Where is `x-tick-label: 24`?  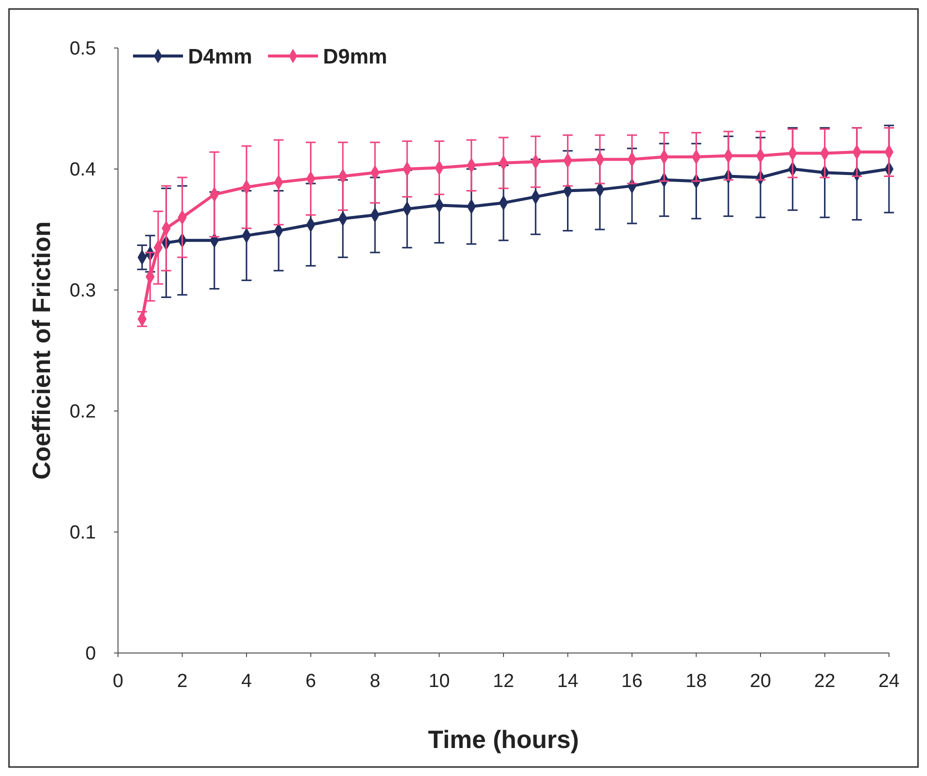 x-tick-label: 24 is located at coordinates (889, 681).